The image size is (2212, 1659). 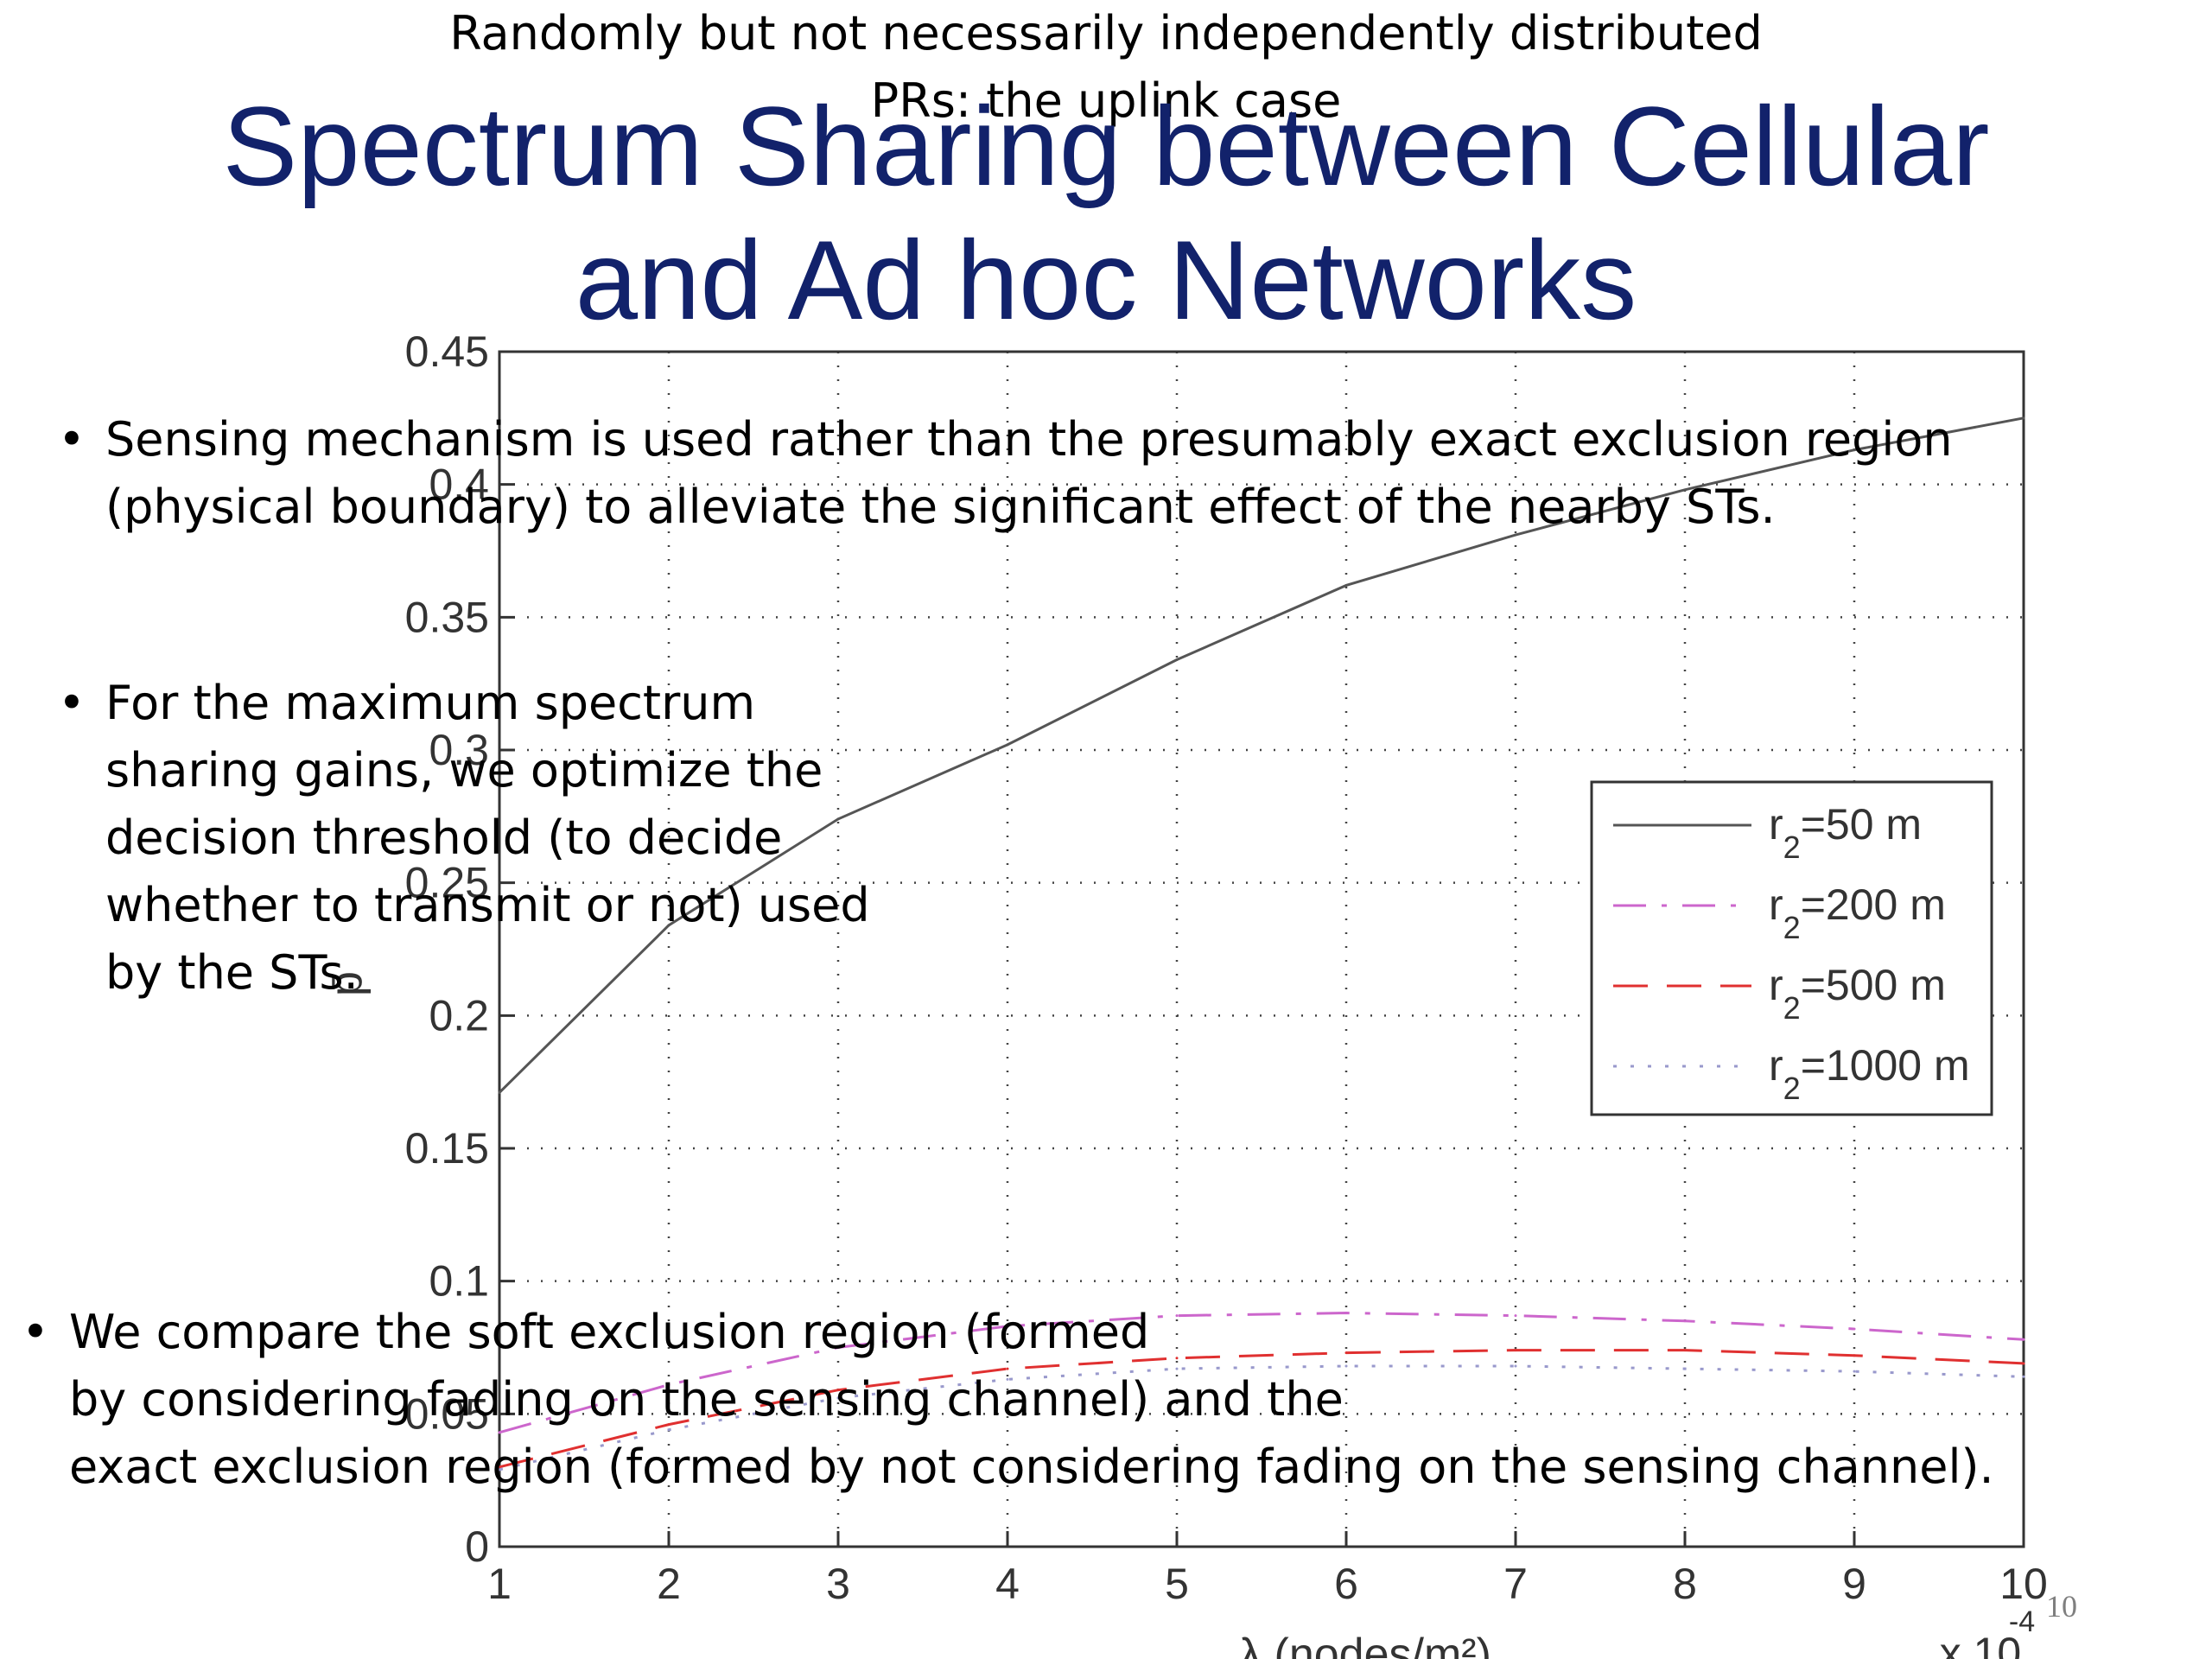 What do you see at coordinates (1869, 1073) in the screenshot?
I see `legend-label: r2=1000 m` at bounding box center [1869, 1073].